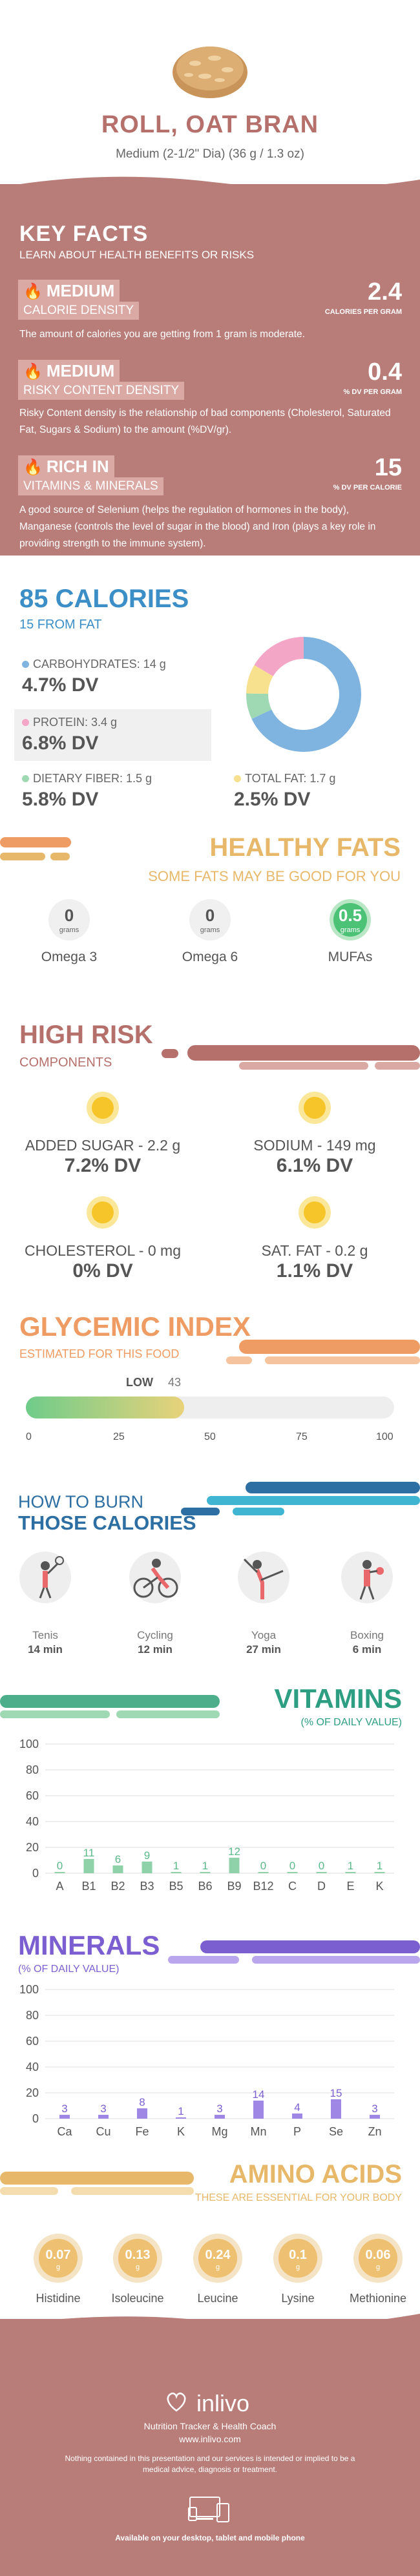 The image size is (420, 2576). What do you see at coordinates (84, 234) in the screenshot?
I see `key-facts-title: KEY FACTS` at bounding box center [84, 234].